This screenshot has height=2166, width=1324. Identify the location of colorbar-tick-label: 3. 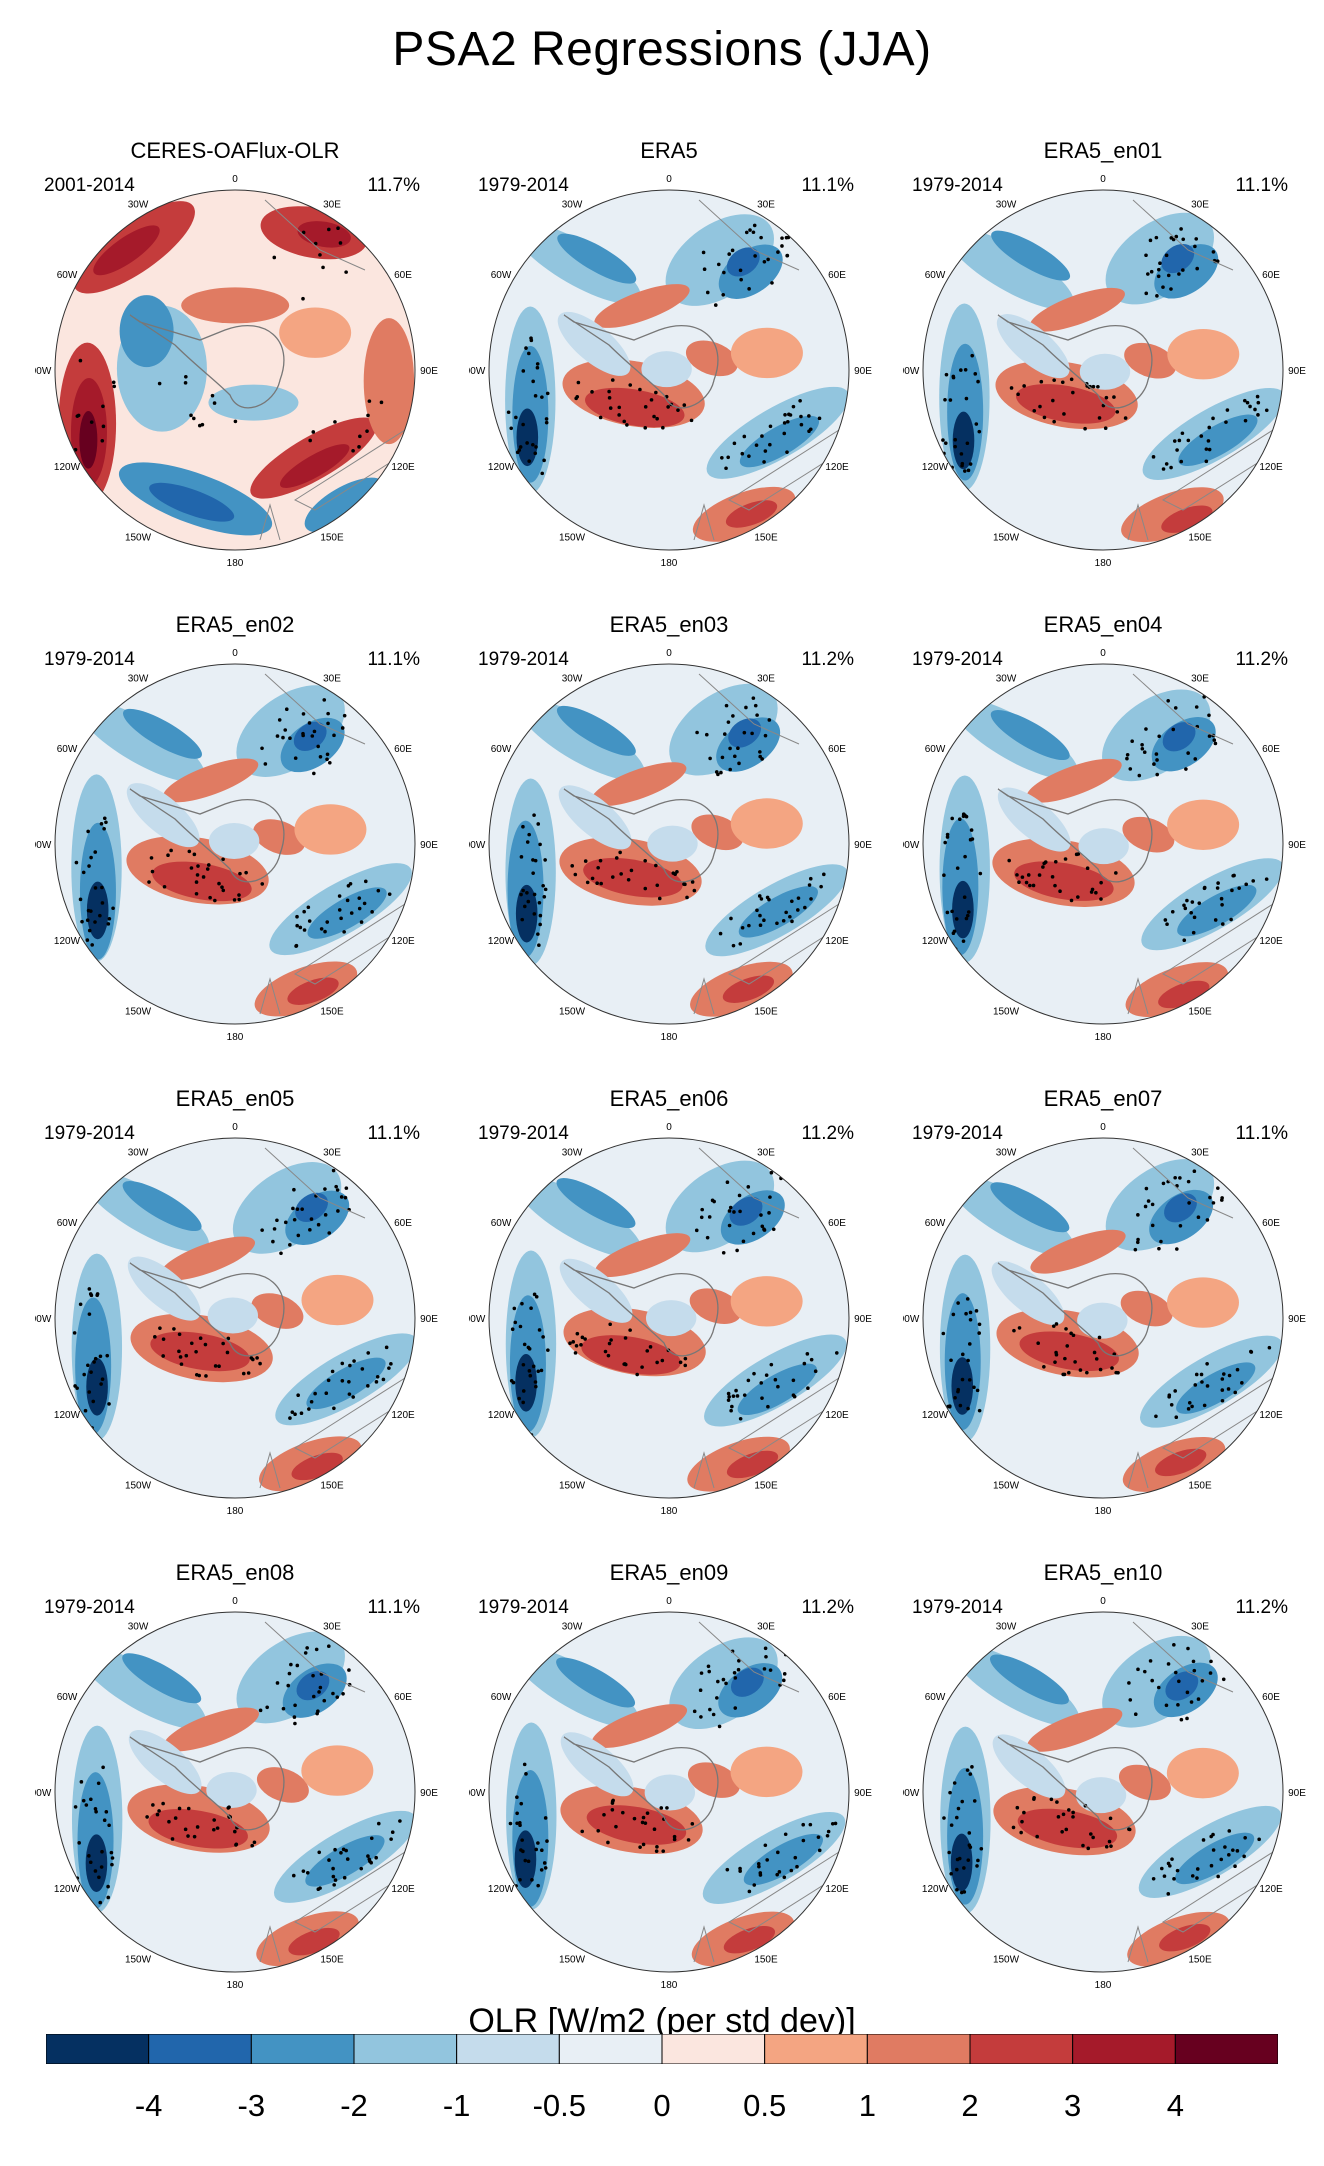
(1073, 2105).